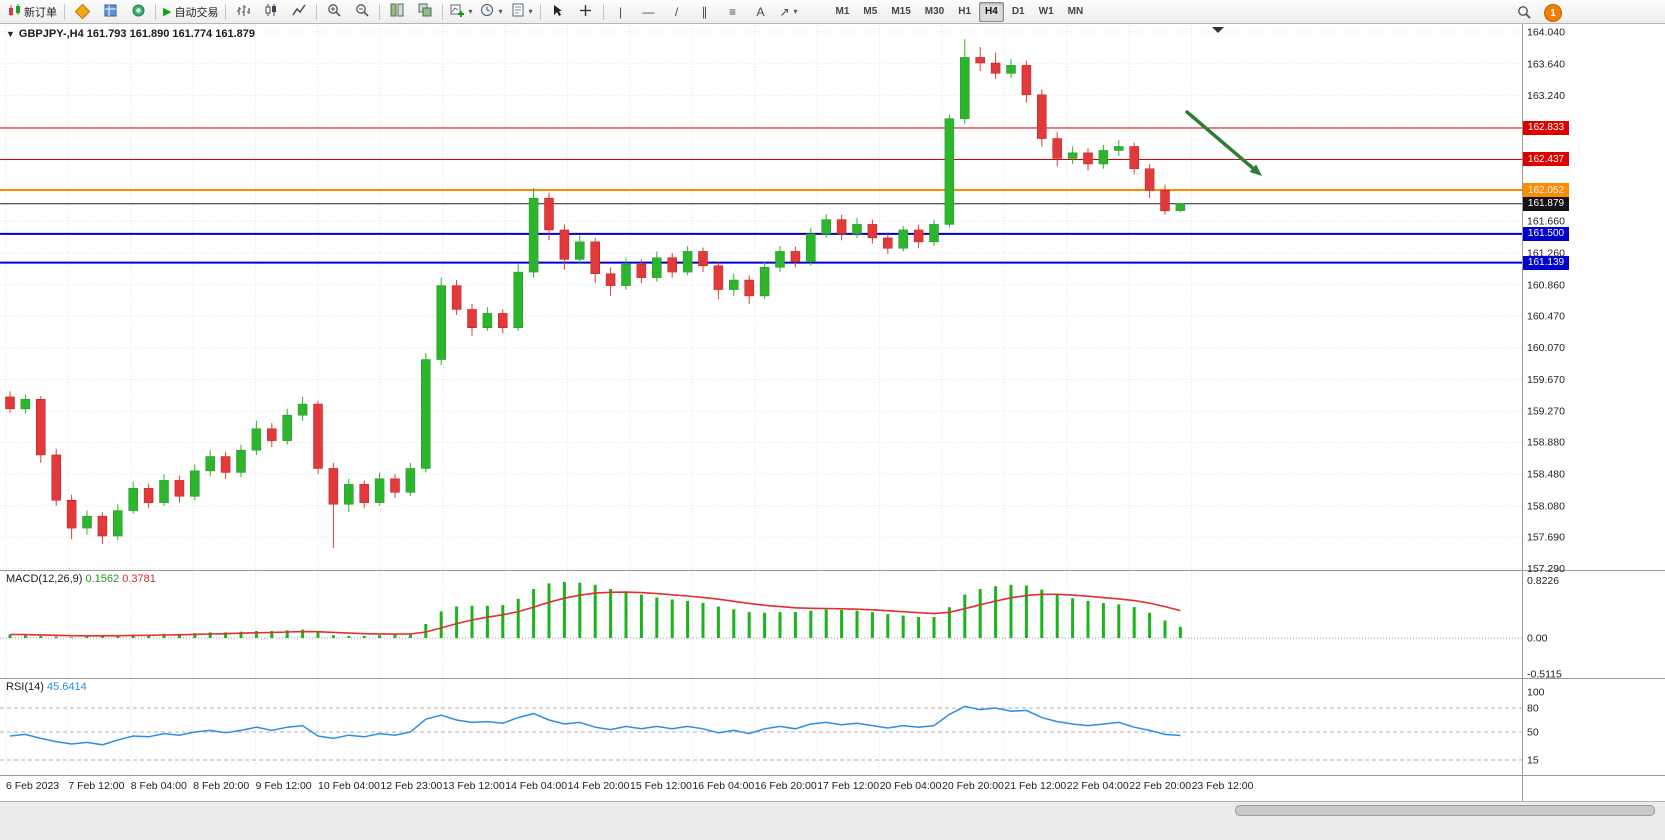 The image size is (1665, 840). What do you see at coordinates (522, 12) in the screenshot?
I see `templates-button: ▾` at bounding box center [522, 12].